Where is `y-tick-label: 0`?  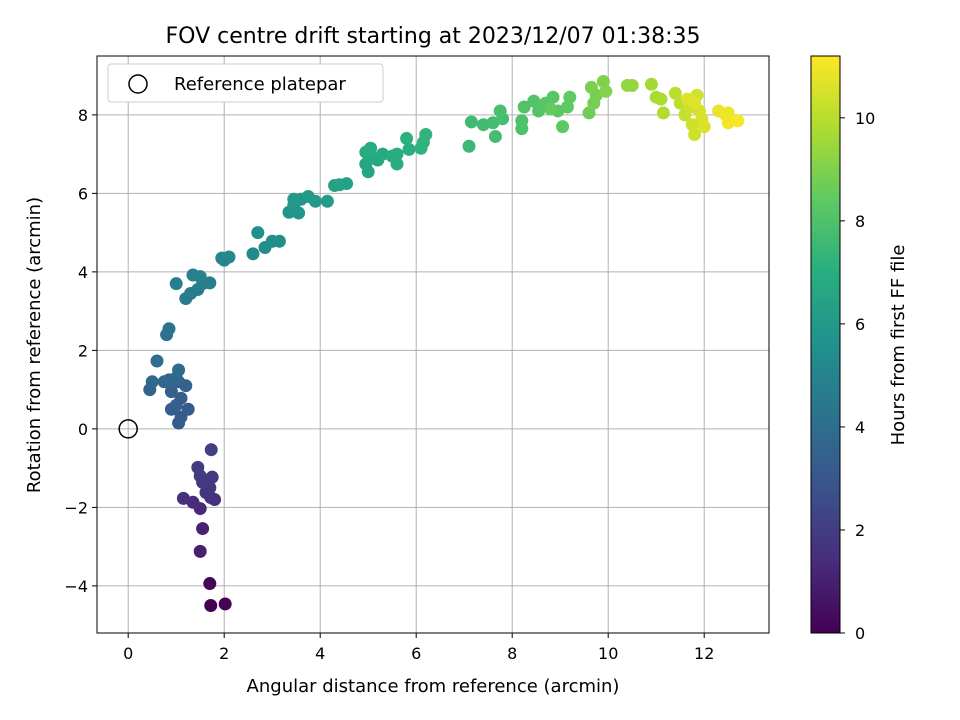 y-tick-label: 0 is located at coordinates (83, 429).